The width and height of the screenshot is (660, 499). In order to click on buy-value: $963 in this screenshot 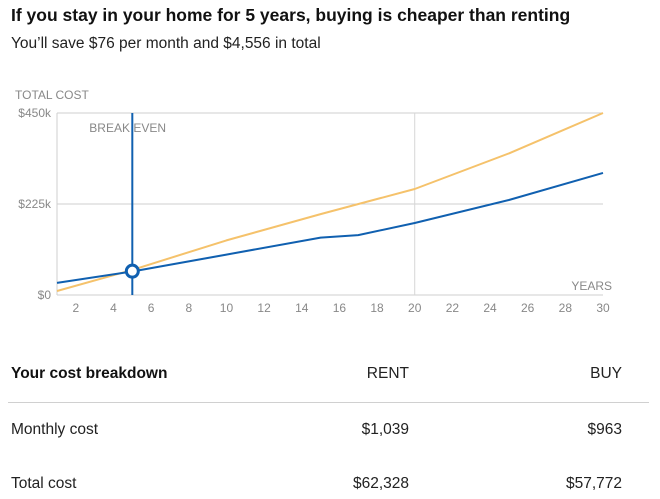, I will do `click(604, 429)`.